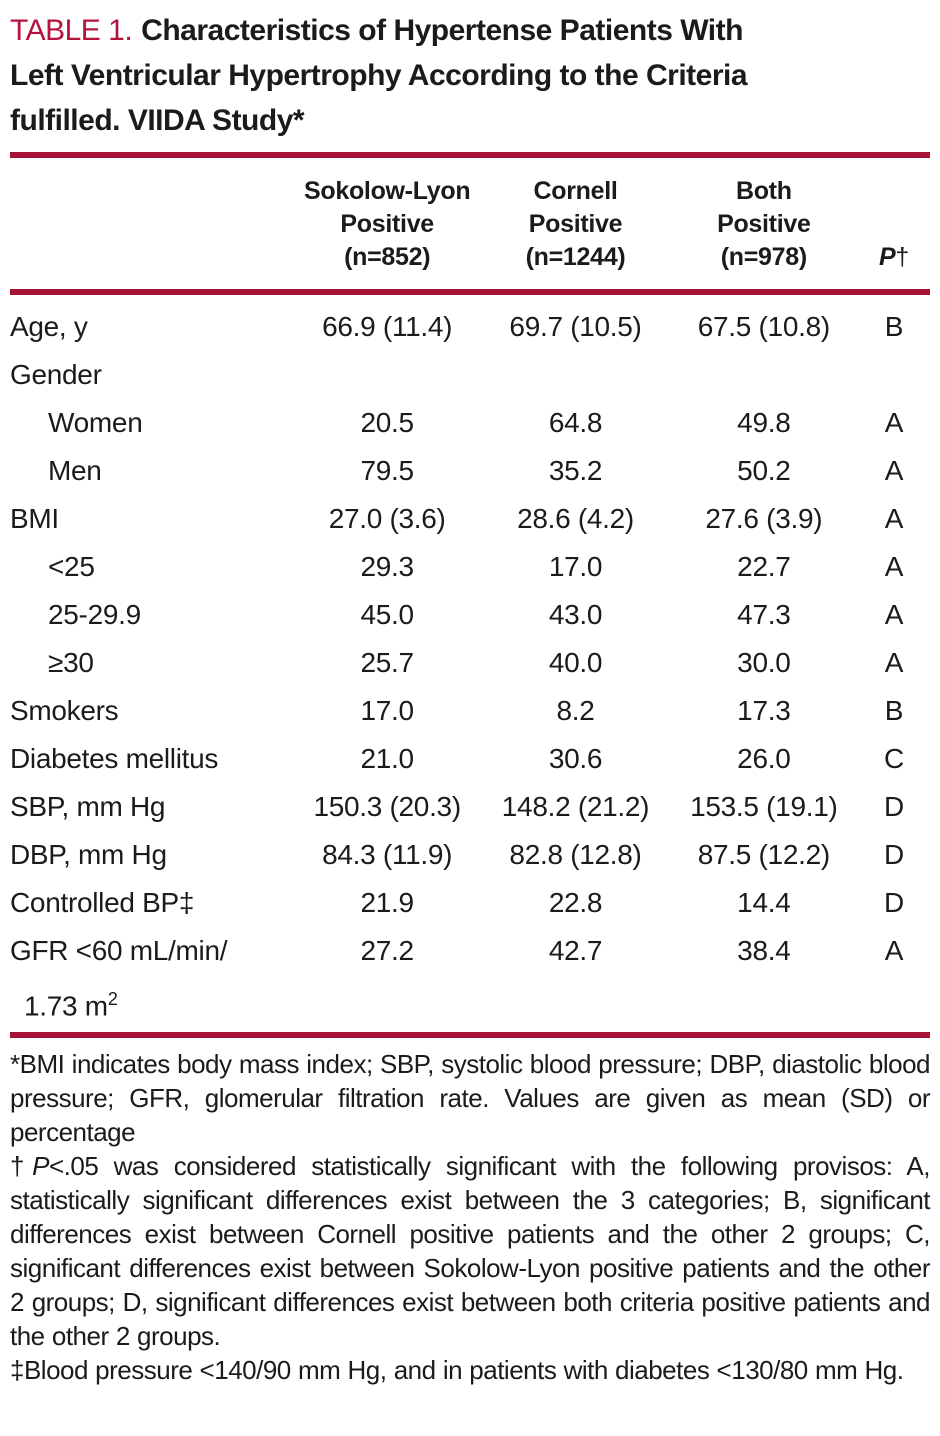 Image resolution: width=940 pixels, height=1436 pixels. I want to click on table-row: Smokers 17.0 8.2 17.3 B, so click(470, 711).